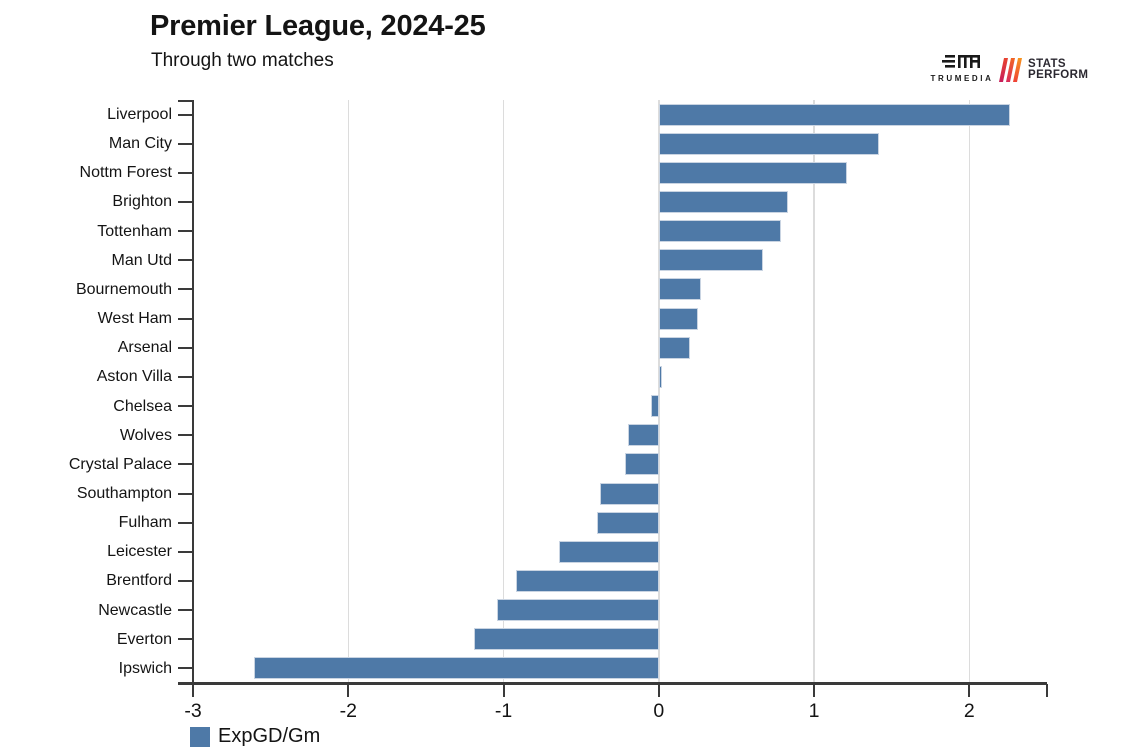 The height and width of the screenshot is (750, 1125). What do you see at coordinates (678, 318) in the screenshot?
I see `bar-west-ham` at bounding box center [678, 318].